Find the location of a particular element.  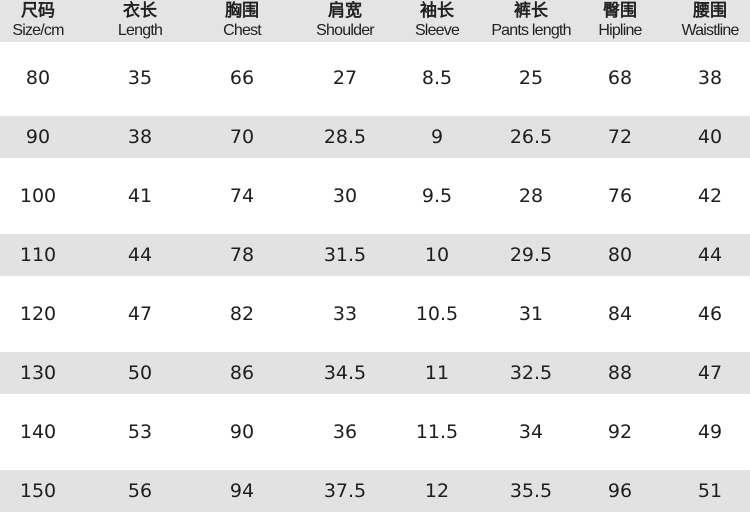

table-cell: 110 is located at coordinates (38, 255).